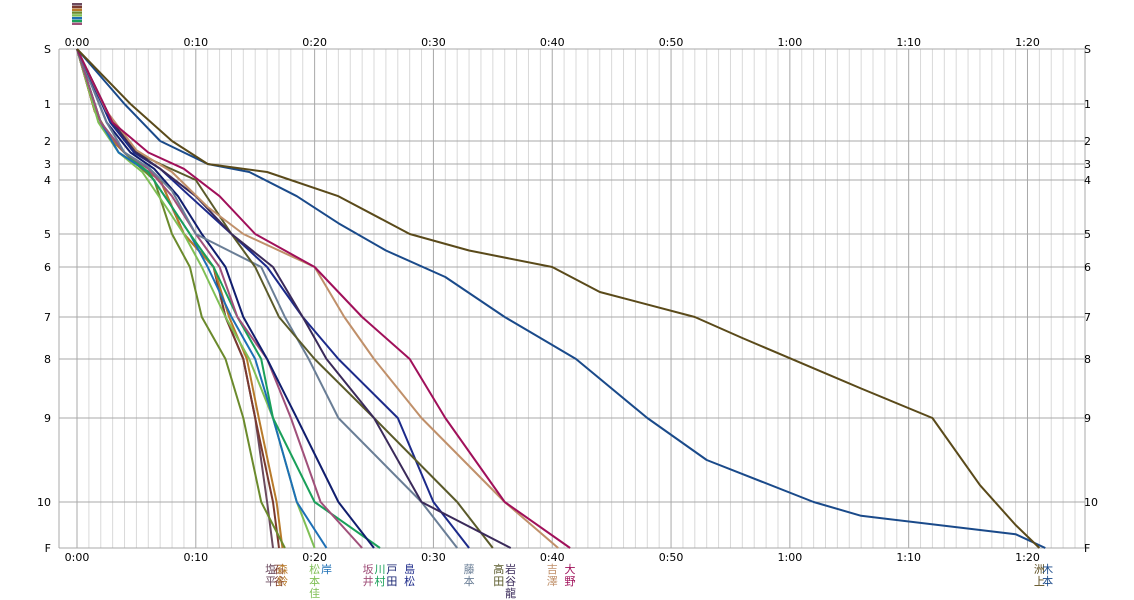 The image size is (1134, 600). Describe the element at coordinates (570, 581) in the screenshot. I see `runner-label: 野` at that location.